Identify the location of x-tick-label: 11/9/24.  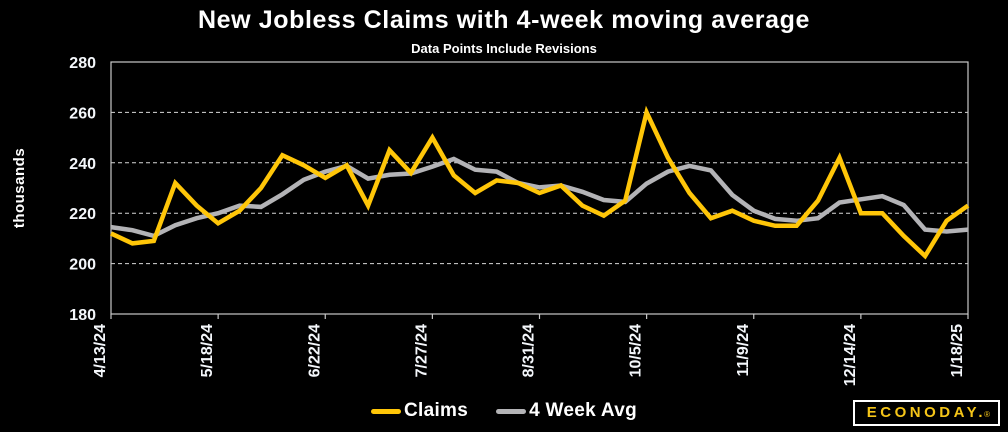
(743, 350).